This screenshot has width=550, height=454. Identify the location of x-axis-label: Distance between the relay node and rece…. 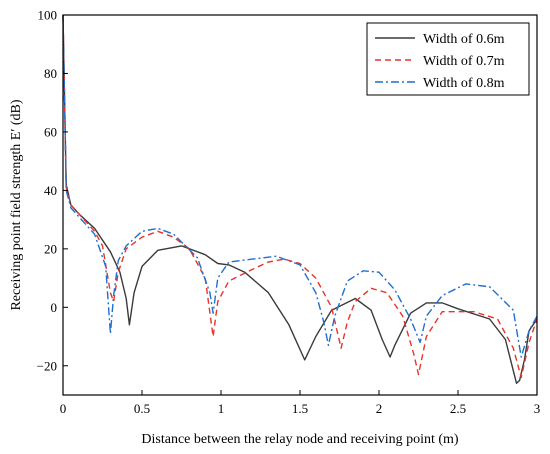
(300, 439).